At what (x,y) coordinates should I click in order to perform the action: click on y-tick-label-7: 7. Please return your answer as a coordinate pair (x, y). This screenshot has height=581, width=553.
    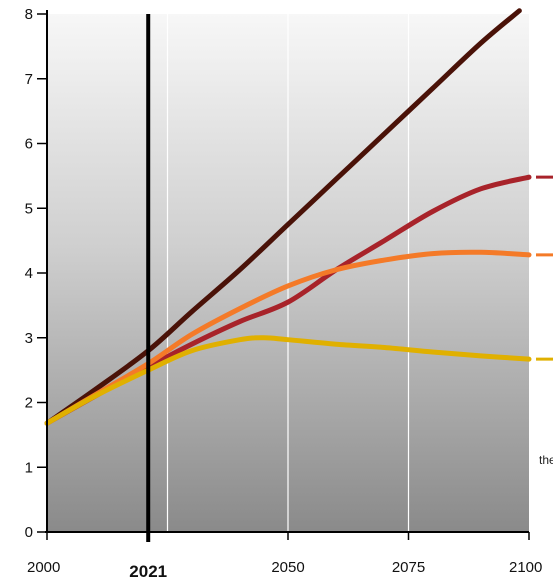
    Looking at the image, I should click on (29, 79).